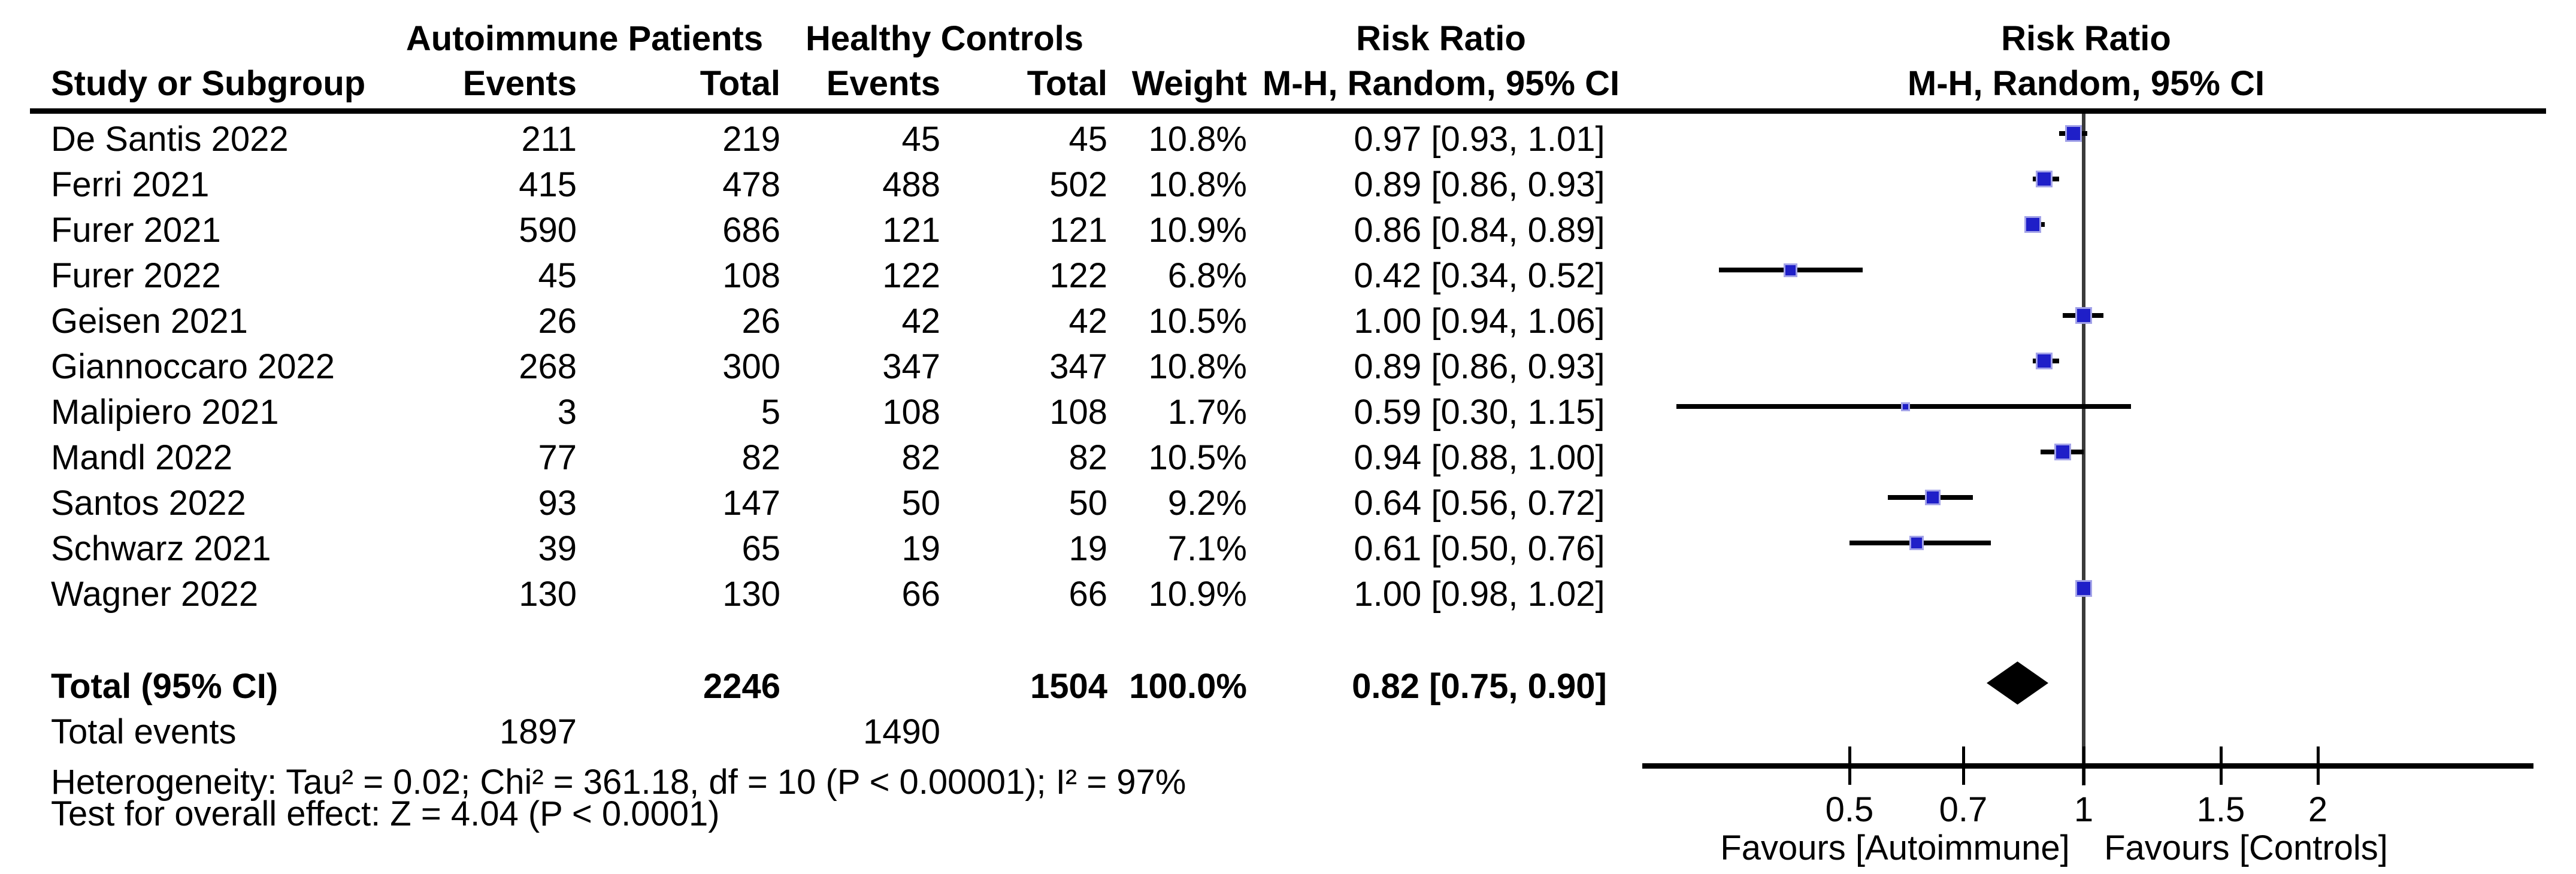 The height and width of the screenshot is (874, 2576). I want to click on favours-left-label: Favours [Autoimmune], so click(1895, 848).